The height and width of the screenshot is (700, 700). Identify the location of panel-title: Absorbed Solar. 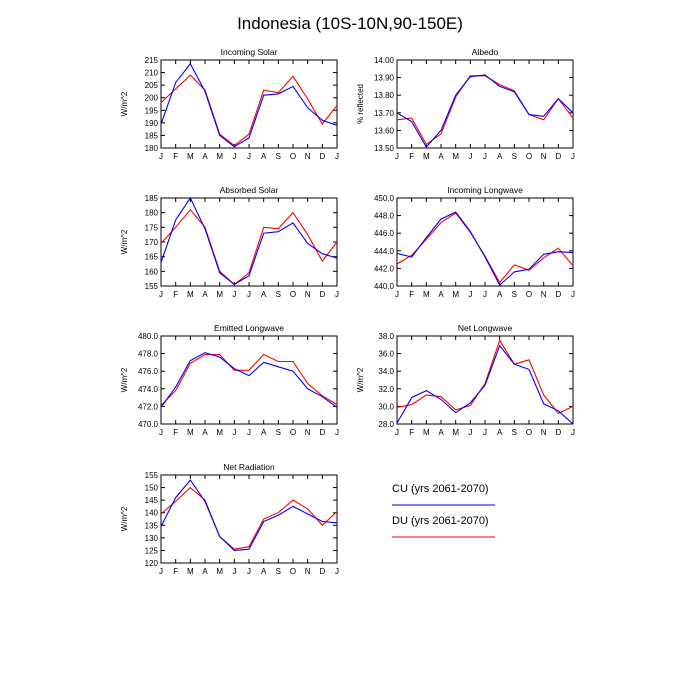
(249, 190).